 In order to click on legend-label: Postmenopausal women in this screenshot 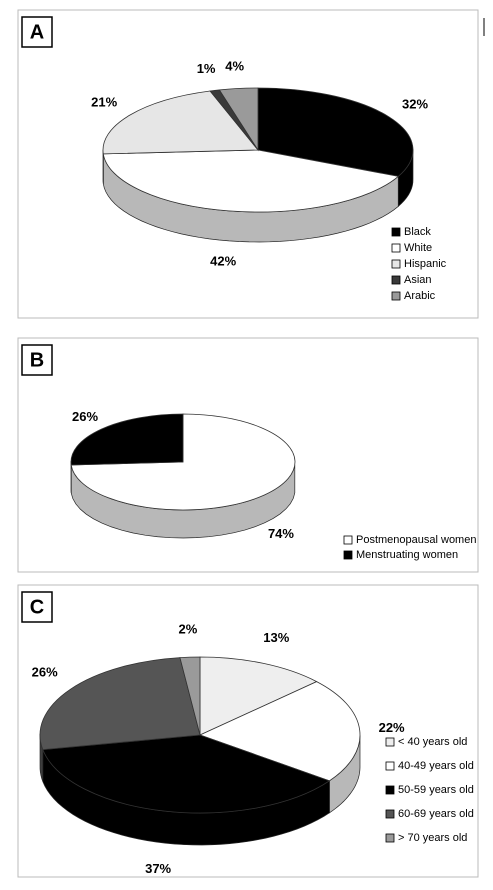, I will do `click(416, 540)`.